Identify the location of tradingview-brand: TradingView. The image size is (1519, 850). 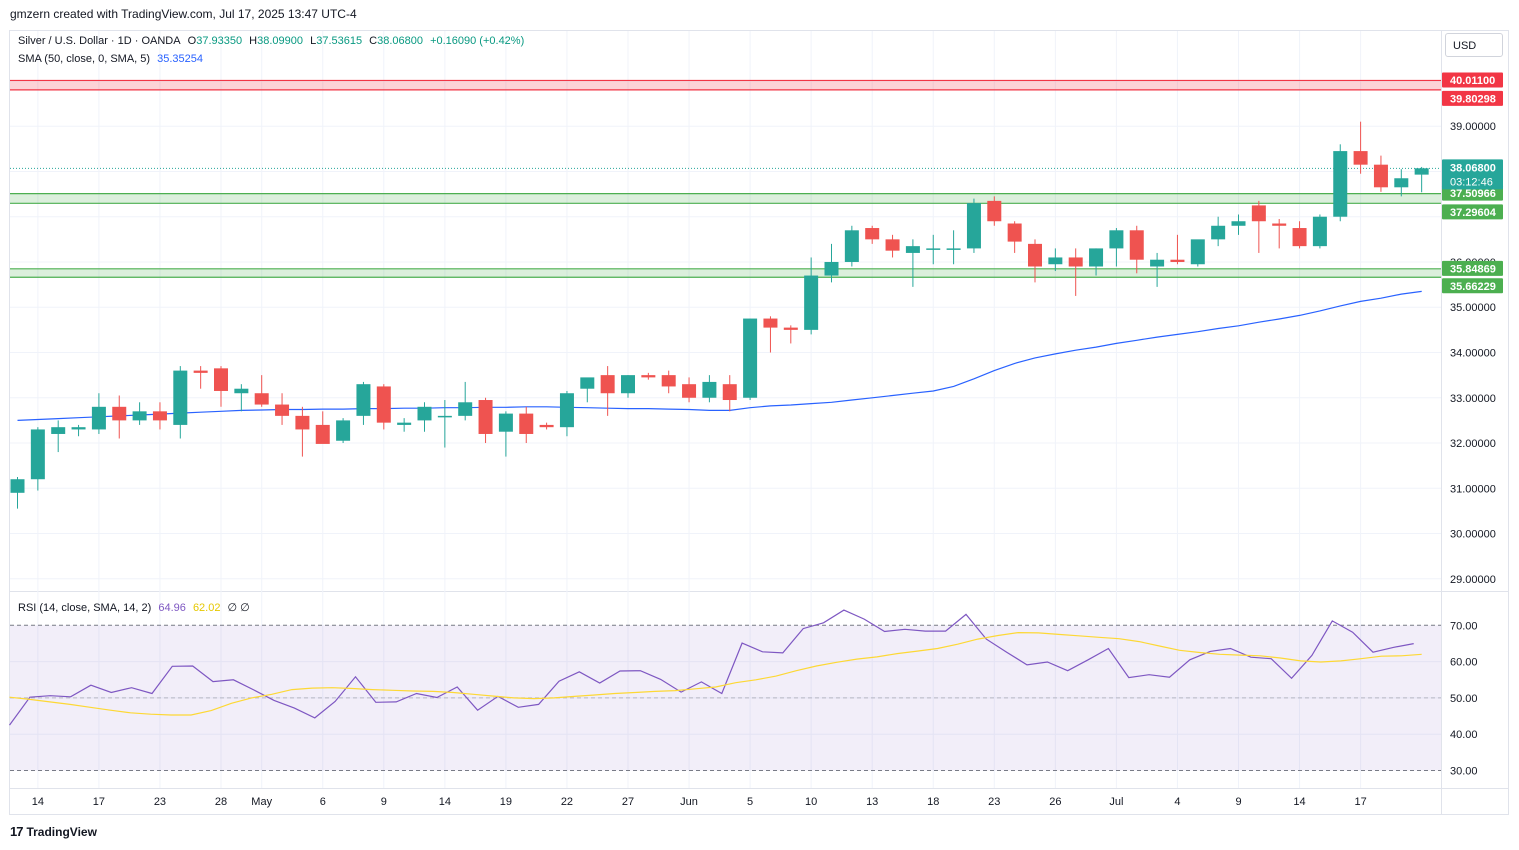
(61, 831).